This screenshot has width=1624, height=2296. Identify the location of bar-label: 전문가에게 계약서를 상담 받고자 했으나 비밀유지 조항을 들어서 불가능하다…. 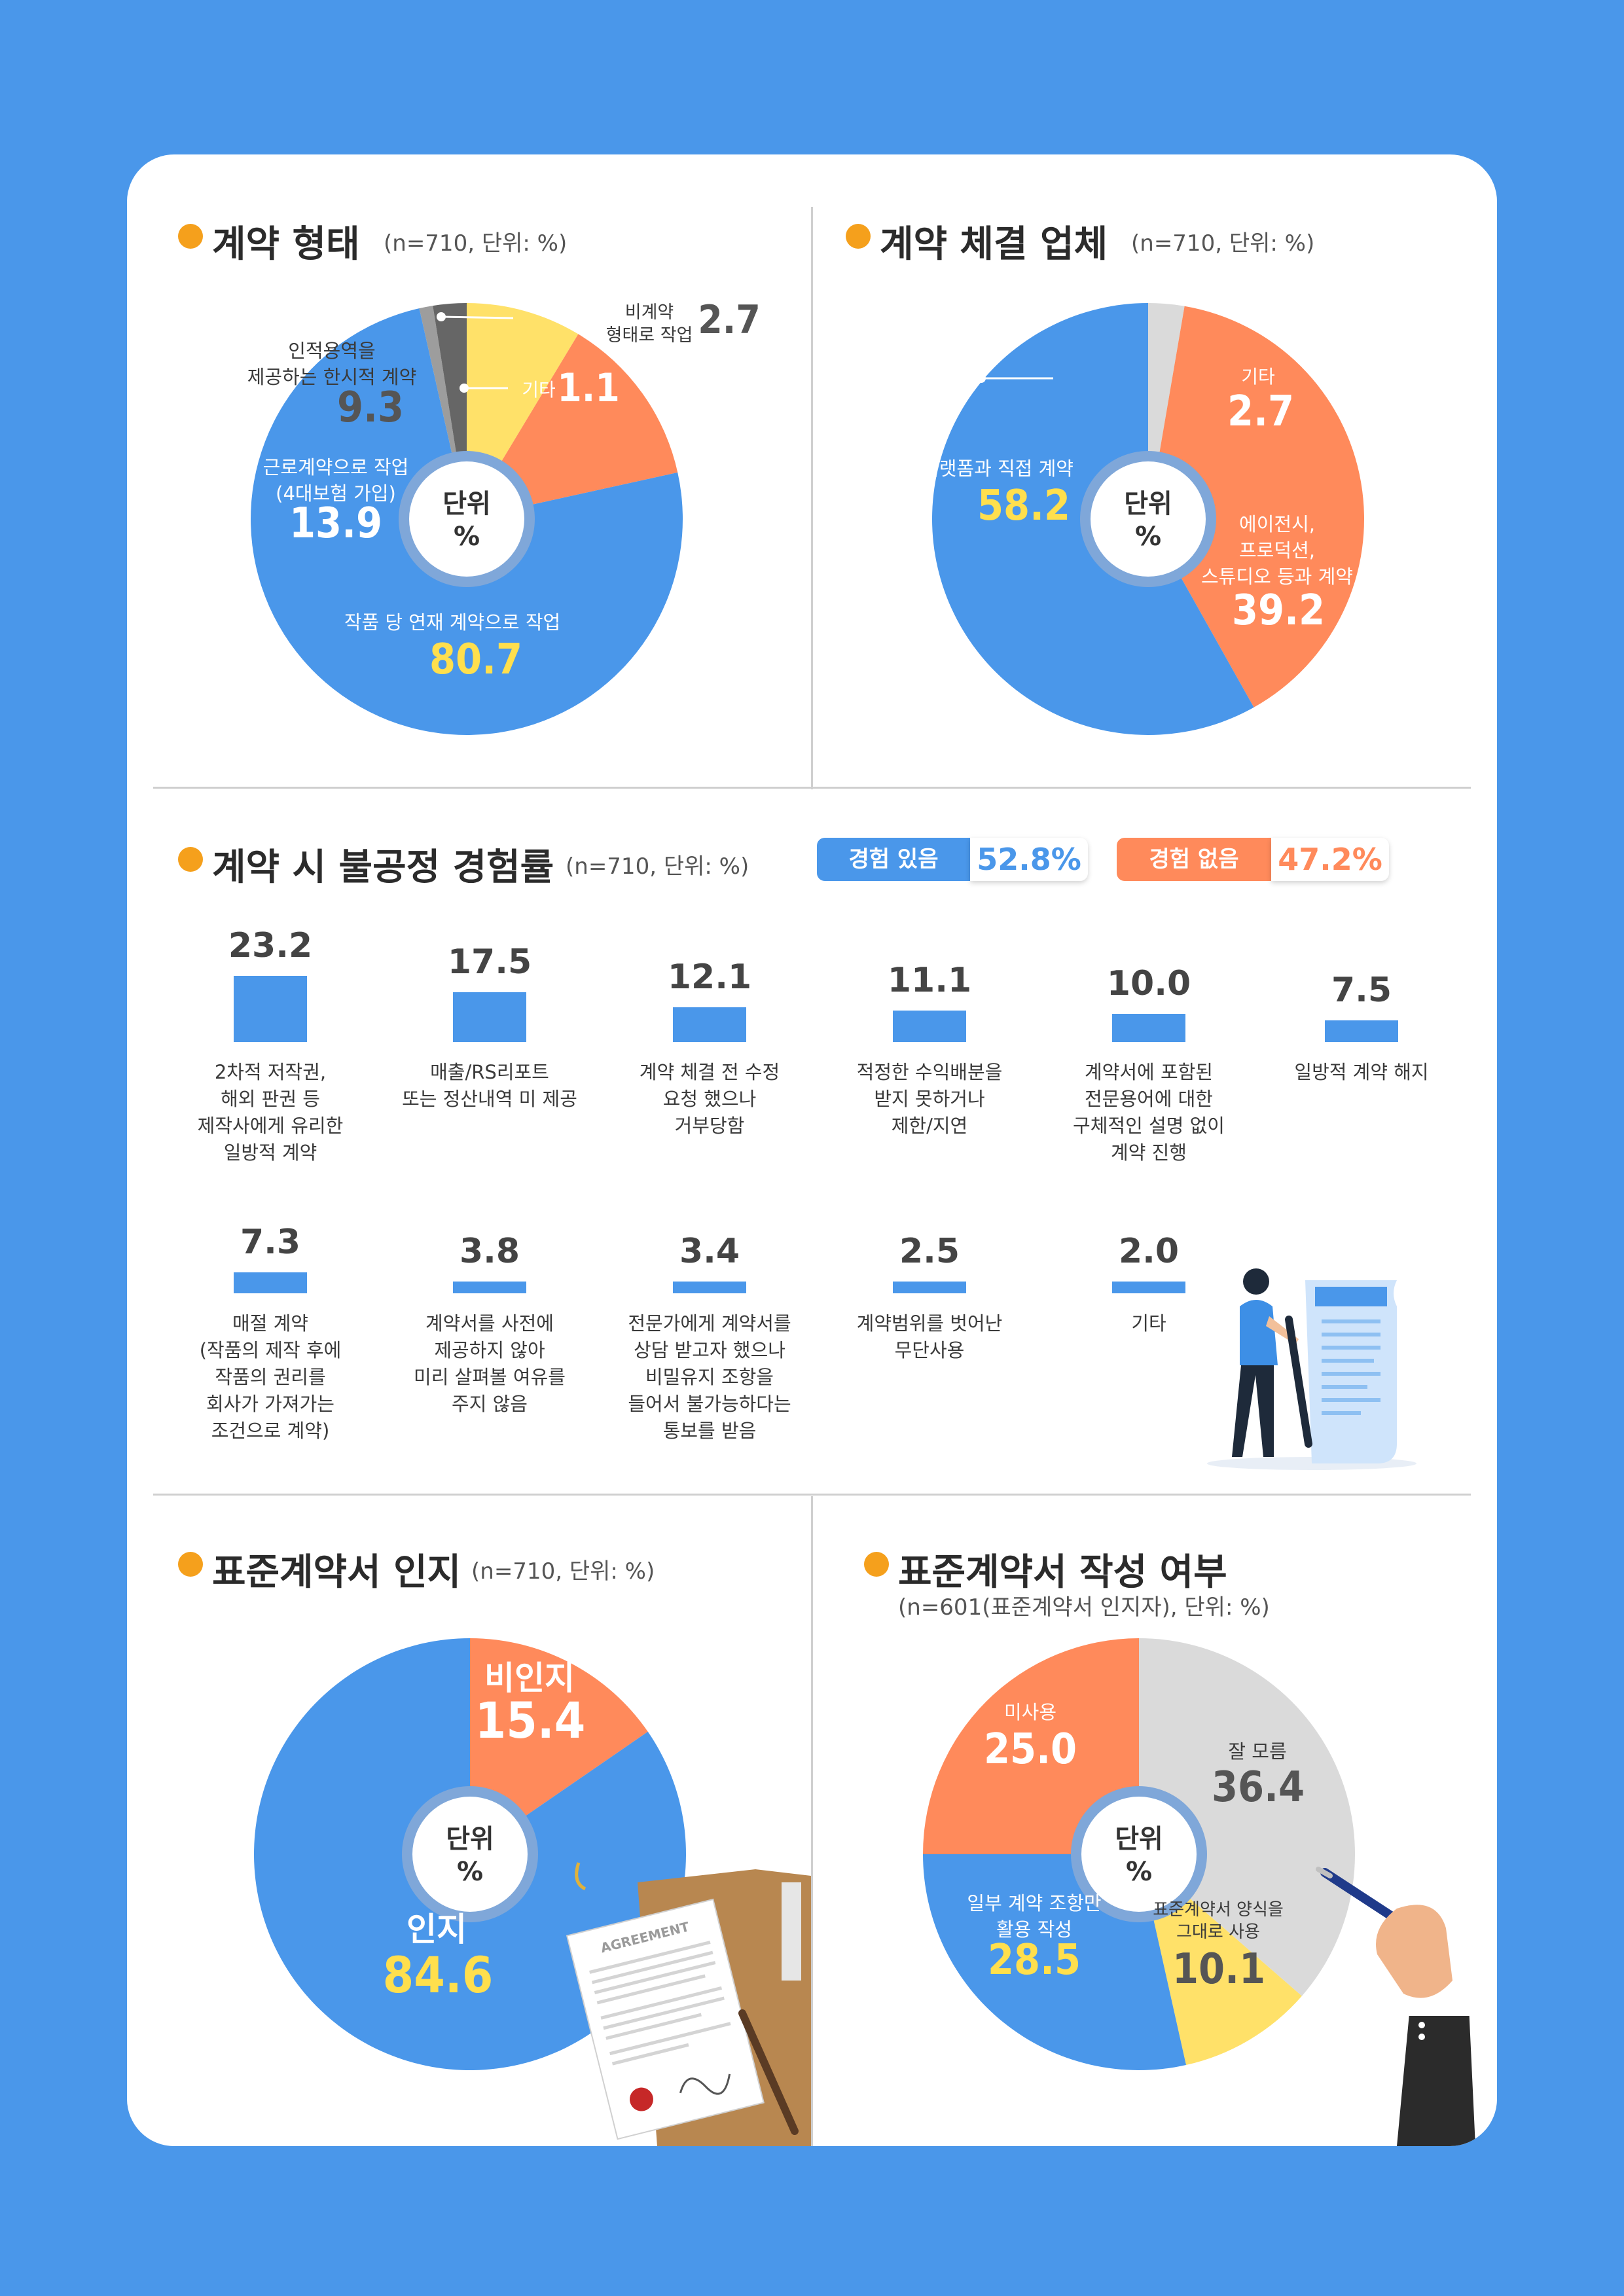
(709, 1377).